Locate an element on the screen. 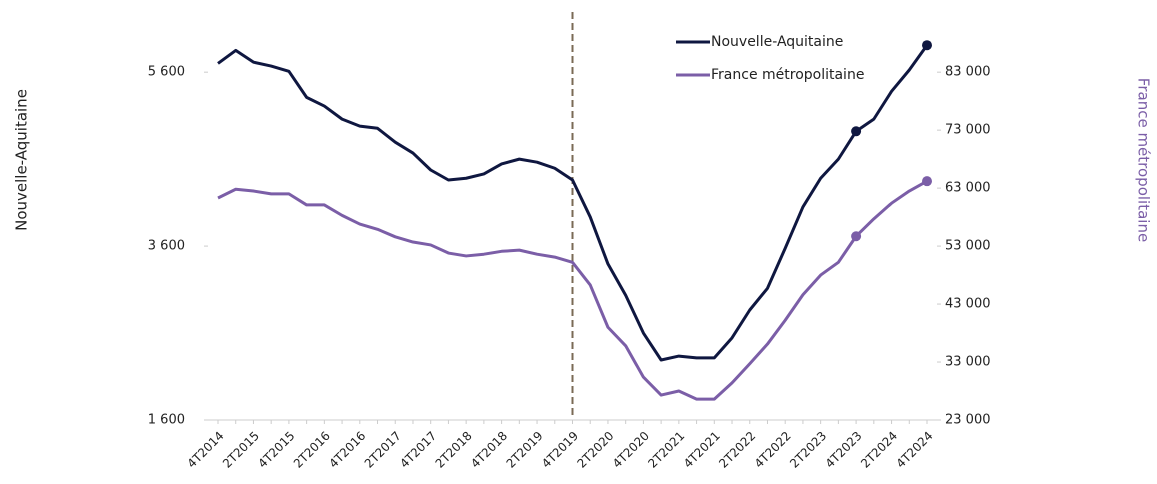 The width and height of the screenshot is (1157, 484). x-tick-label: 2T2021 is located at coordinates (666, 450).